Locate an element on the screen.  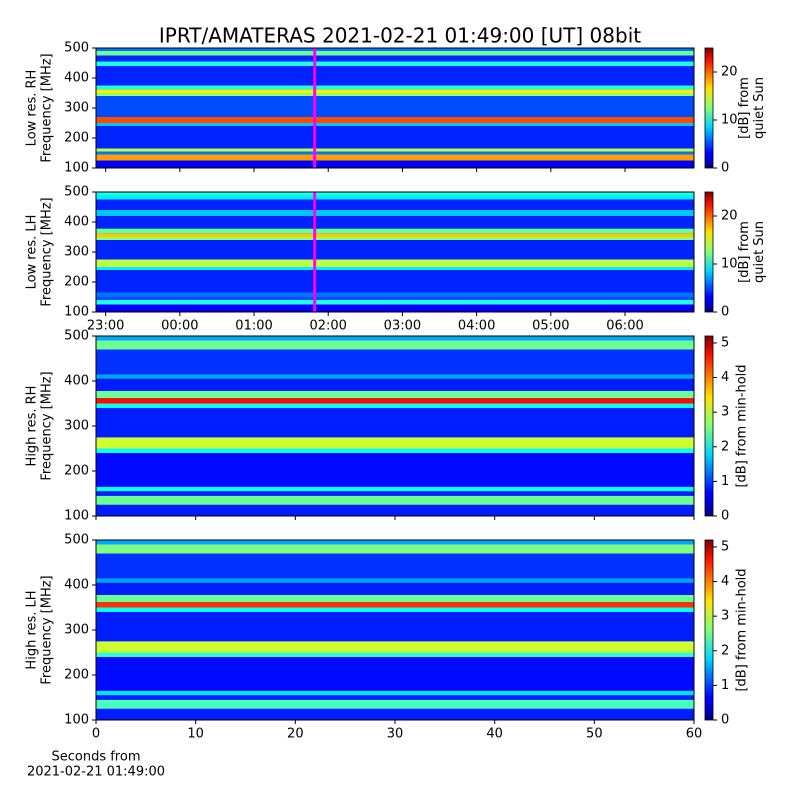
y-axis-label: High res. RH is located at coordinates (32, 426).